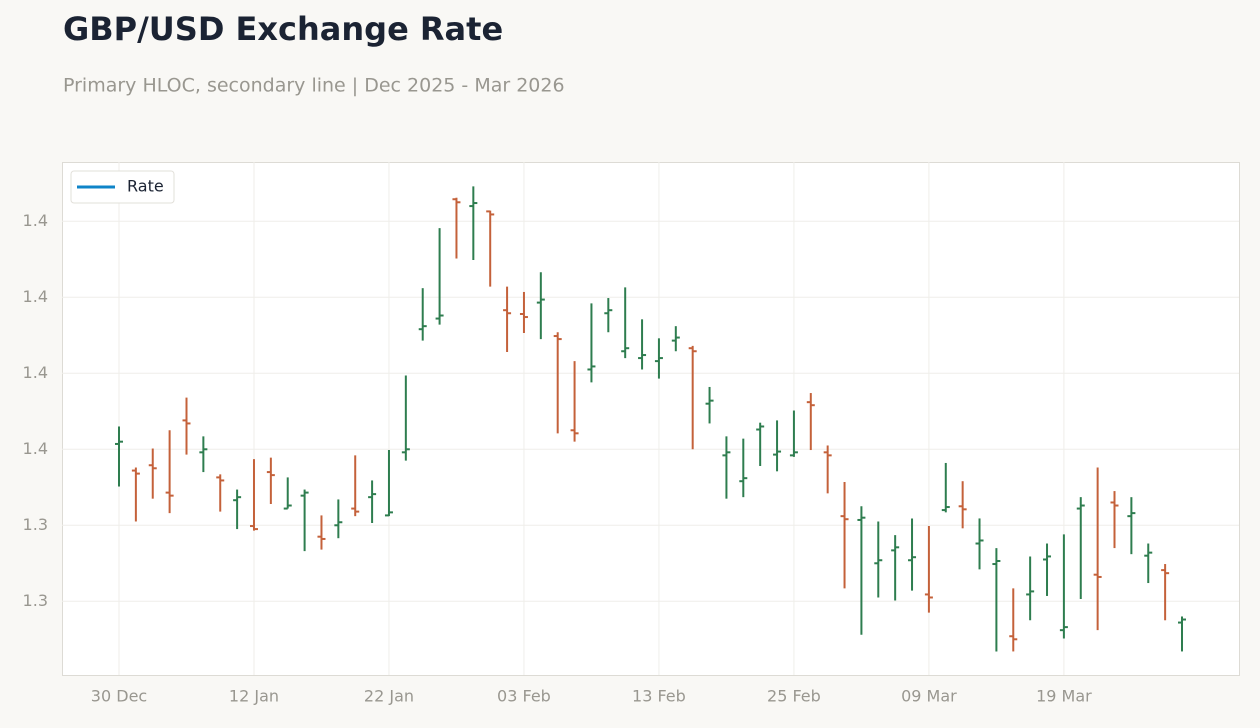 Image resolution: width=1260 pixels, height=728 pixels. Describe the element at coordinates (1064, 696) in the screenshot. I see `x-tick-label: 19 Mar` at that location.